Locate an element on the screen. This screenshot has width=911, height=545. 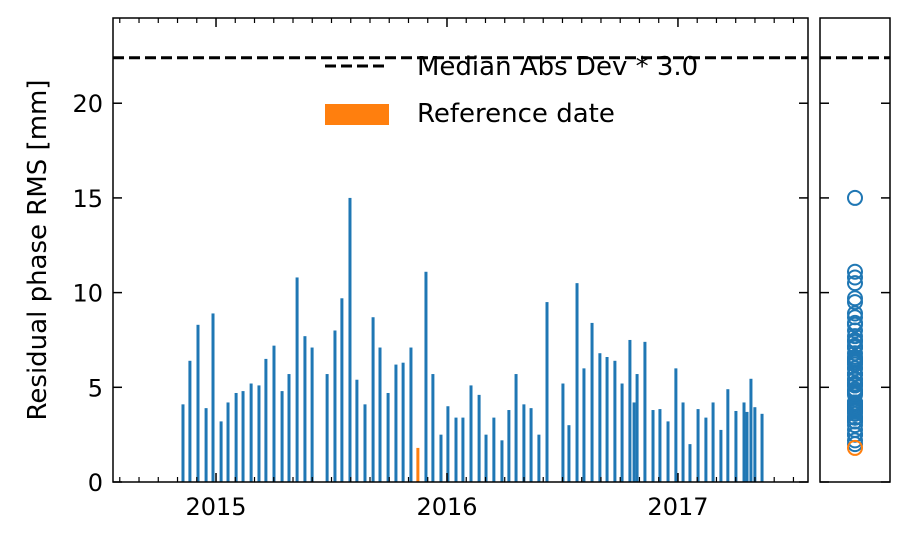
x-tick-label: 2015 is located at coordinates (215, 507).